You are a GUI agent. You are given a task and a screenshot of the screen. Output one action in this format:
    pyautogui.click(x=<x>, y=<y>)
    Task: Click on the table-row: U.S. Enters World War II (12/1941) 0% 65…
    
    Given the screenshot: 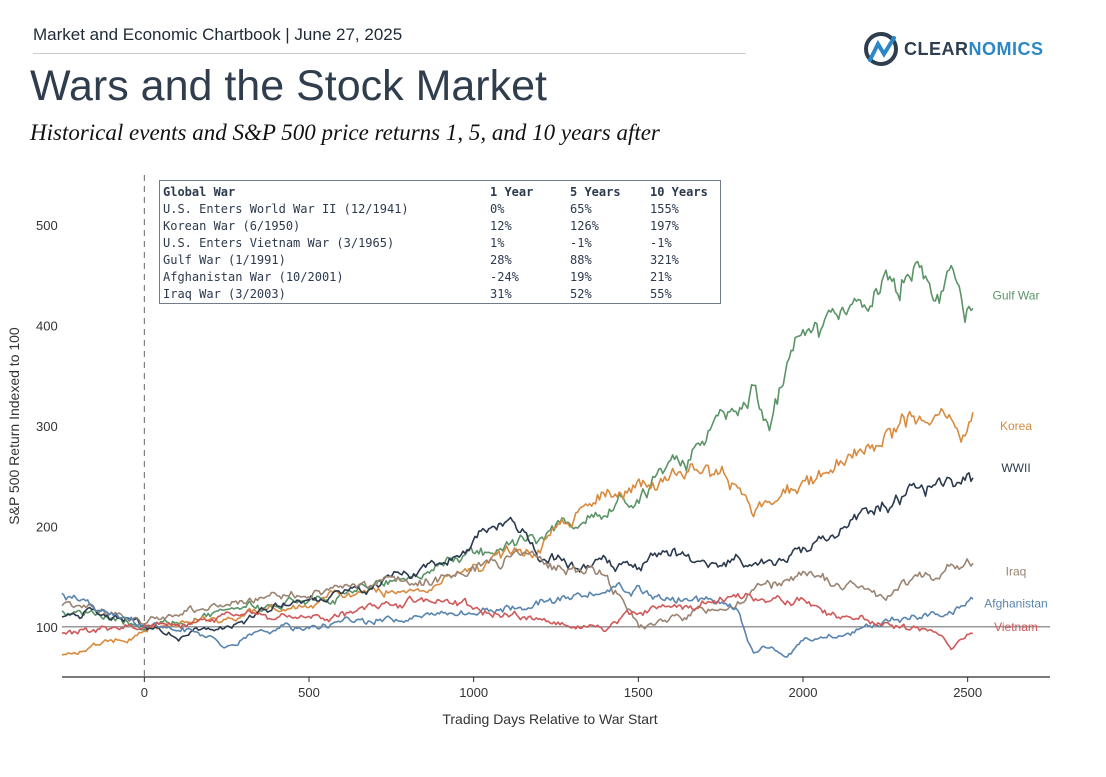 What is the action you would take?
    pyautogui.click(x=441, y=209)
    